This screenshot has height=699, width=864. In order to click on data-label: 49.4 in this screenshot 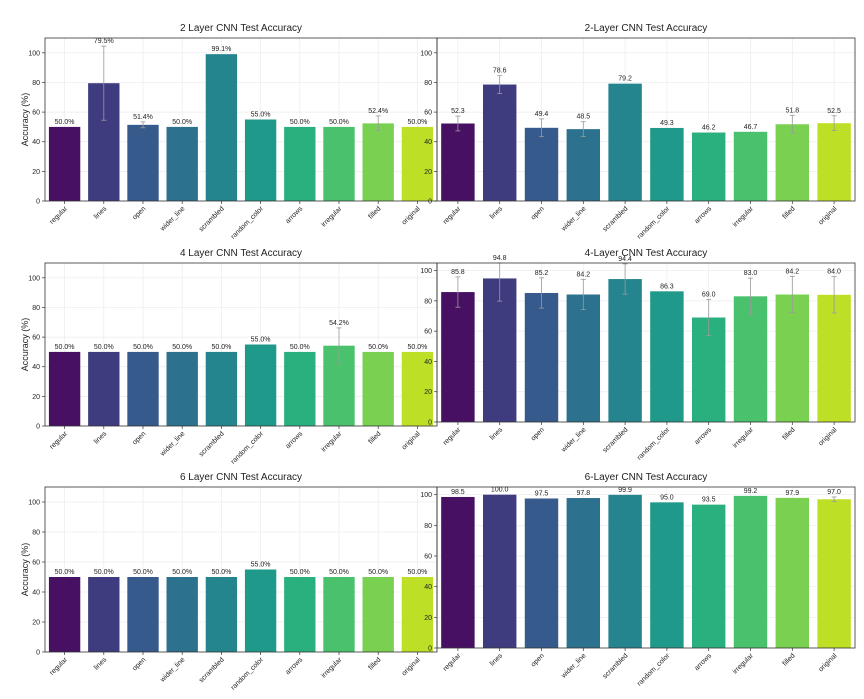, I will do `click(542, 114)`.